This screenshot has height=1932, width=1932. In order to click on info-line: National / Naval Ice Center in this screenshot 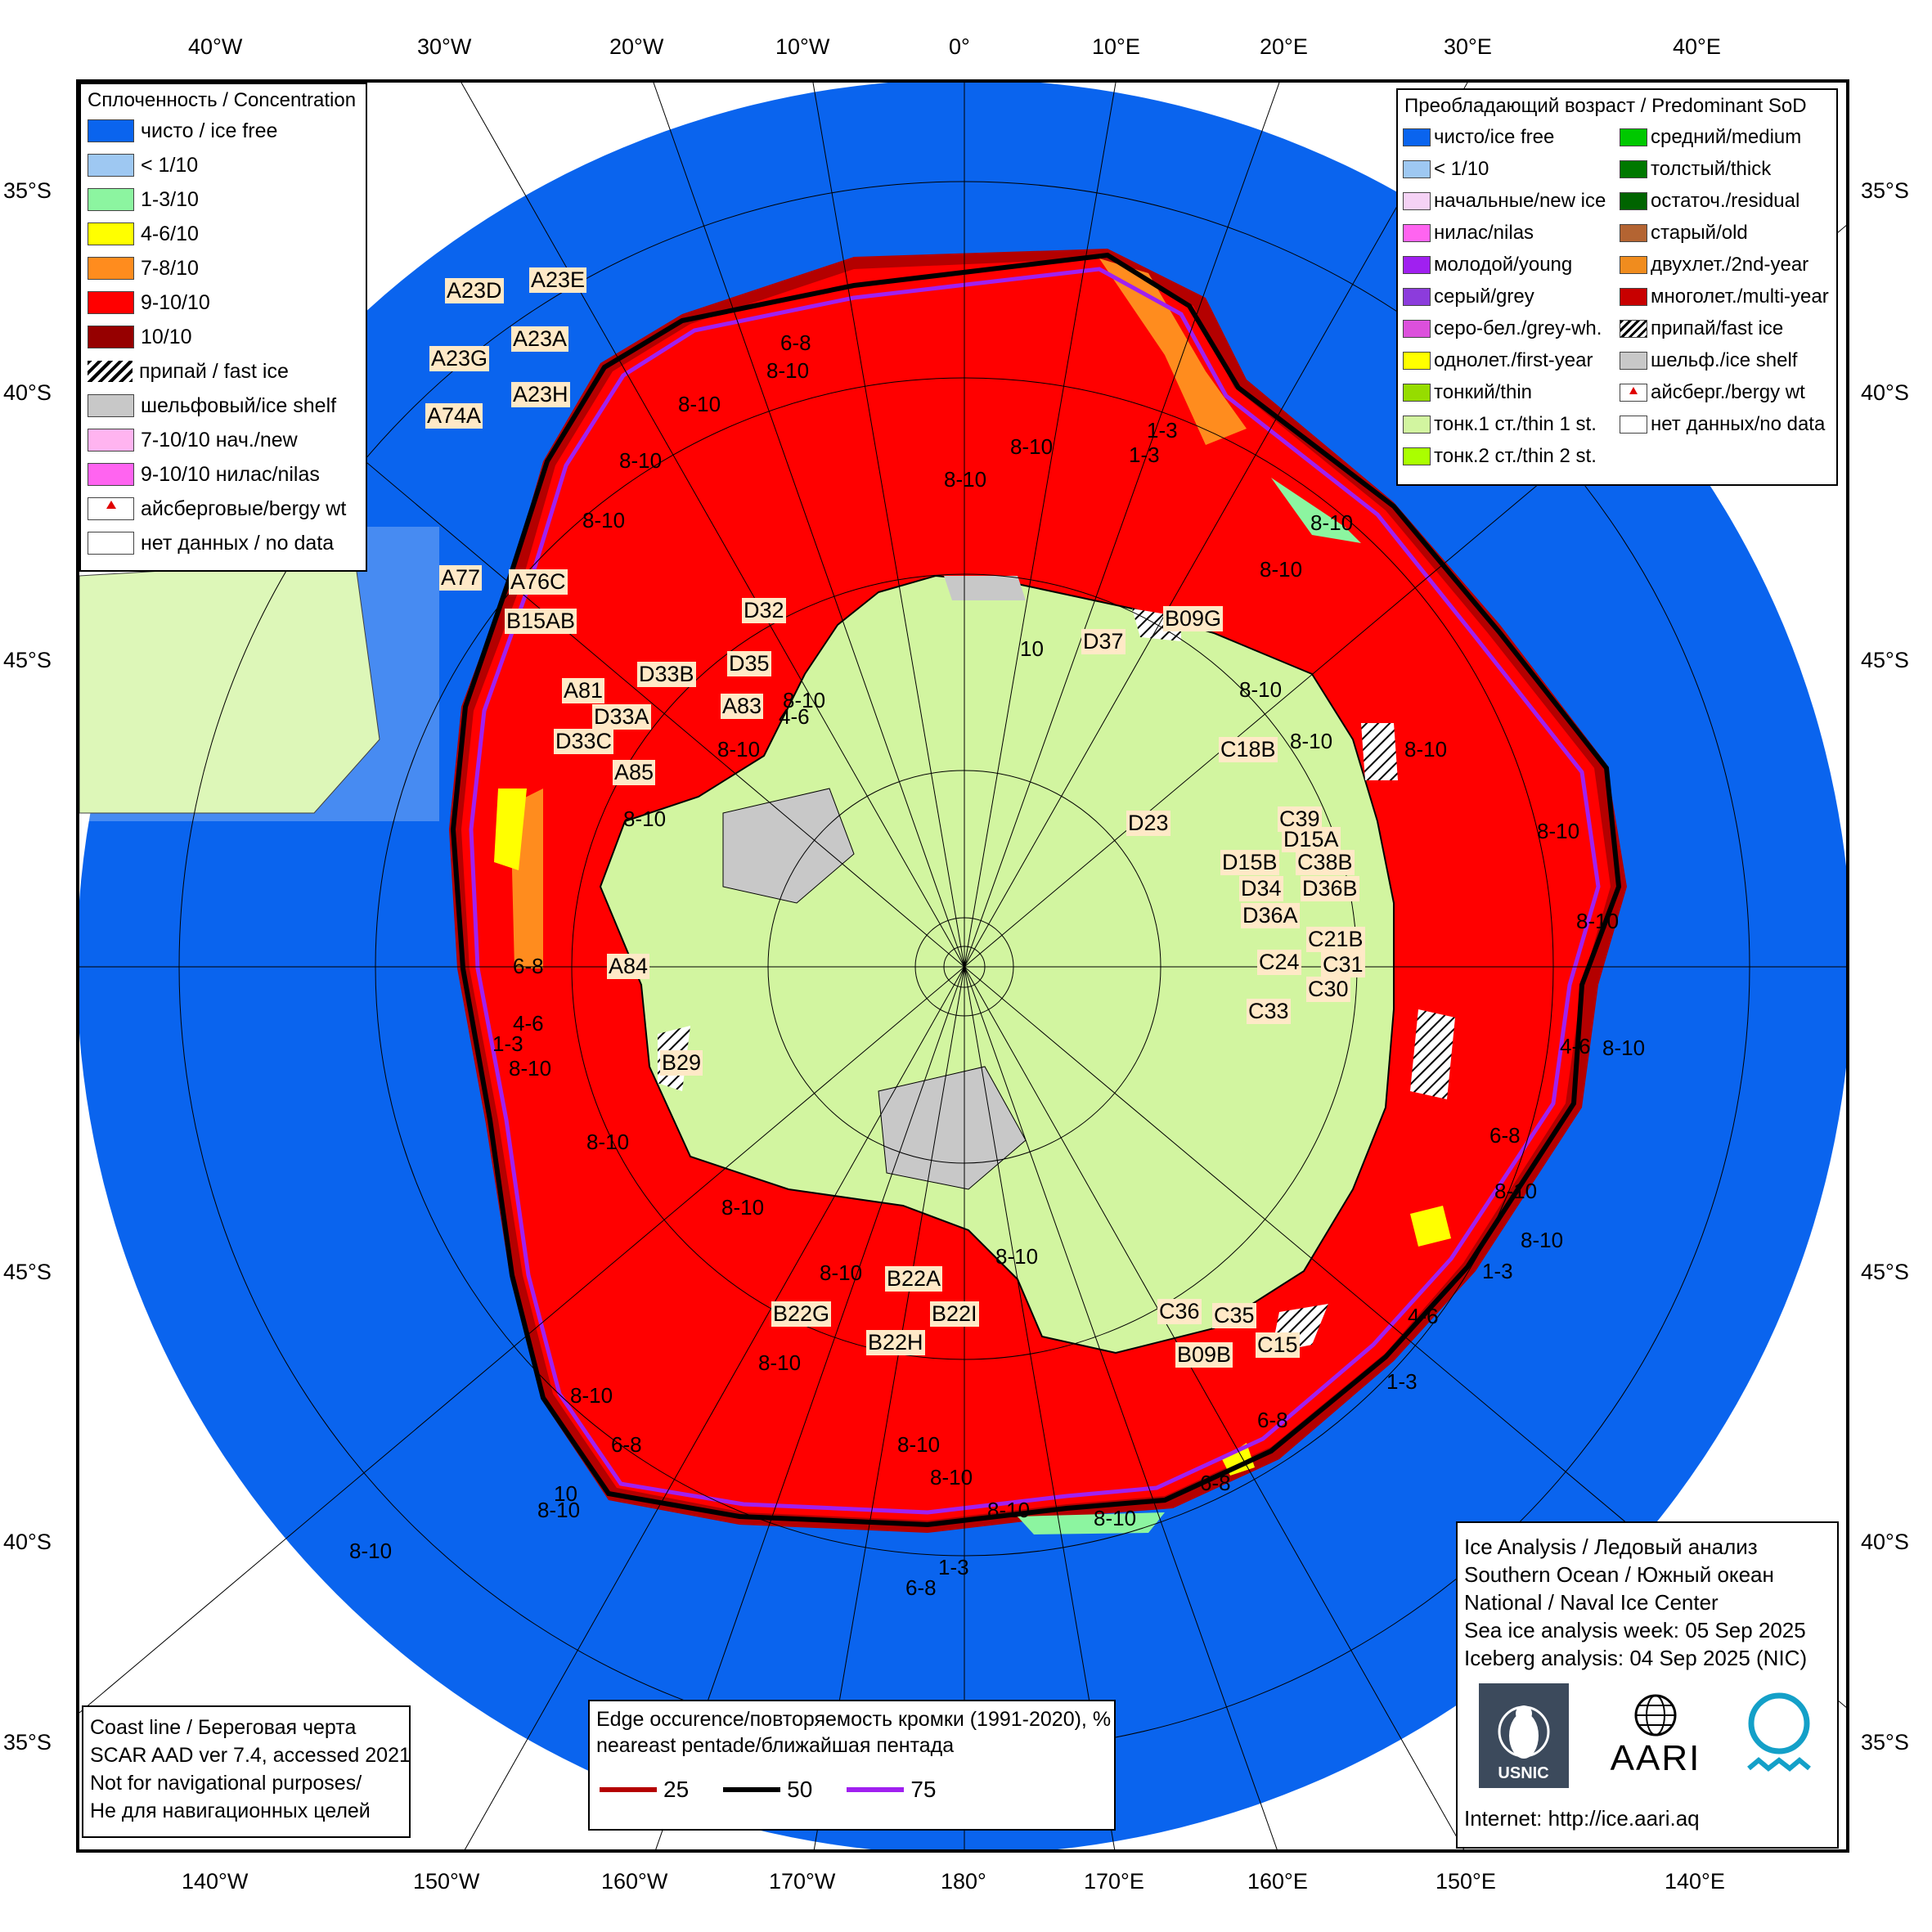, I will do `click(1592, 1603)`.